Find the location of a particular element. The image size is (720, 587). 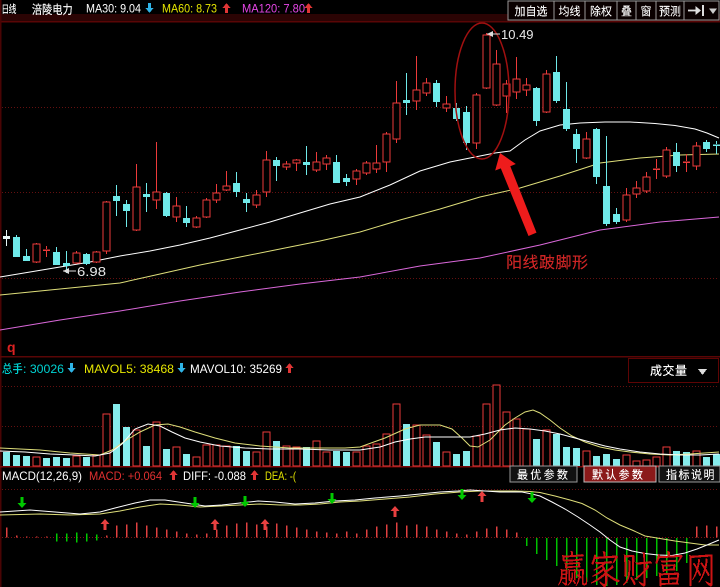

svg-text: MA120: 7.80 is located at coordinates (273, 9).